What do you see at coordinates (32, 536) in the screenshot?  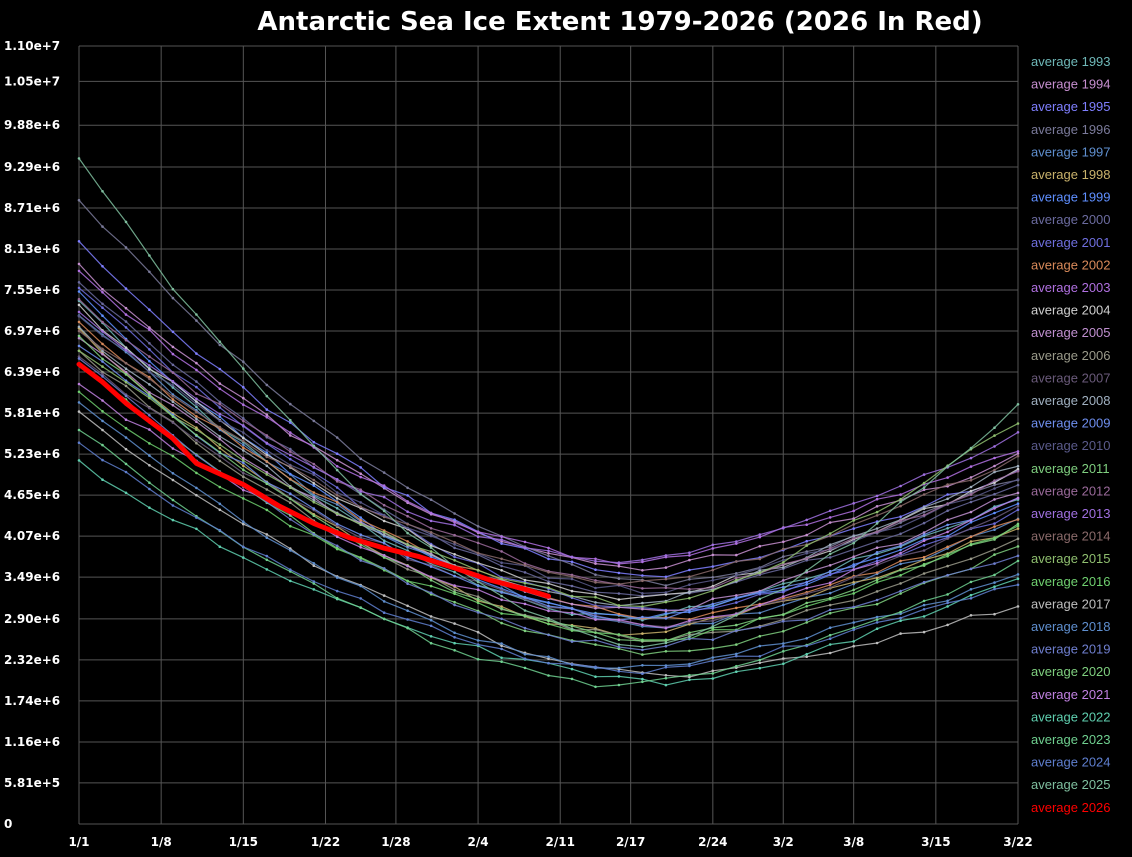 I see `y-tick-label: 4.07e+6` at bounding box center [32, 536].